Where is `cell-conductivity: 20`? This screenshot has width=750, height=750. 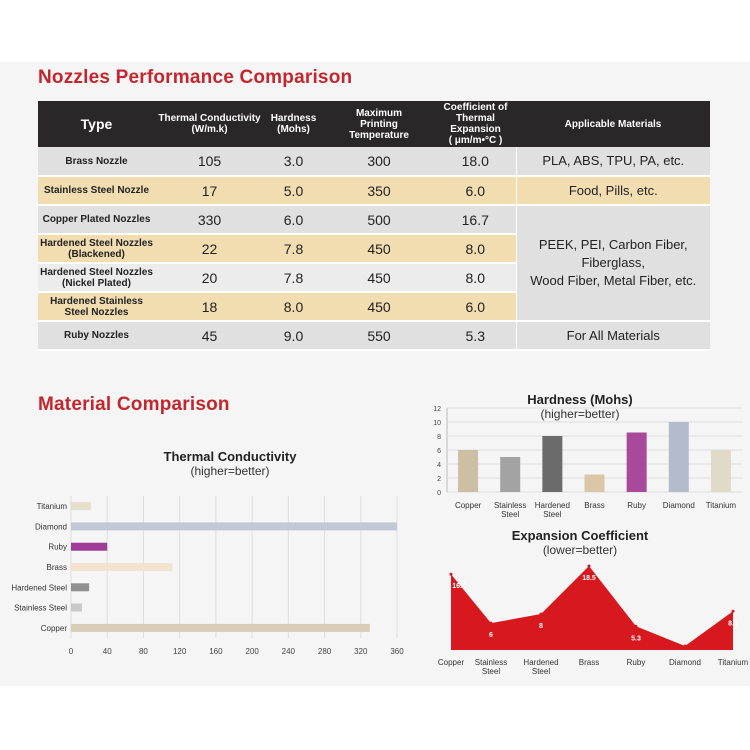 cell-conductivity: 20 is located at coordinates (209, 278).